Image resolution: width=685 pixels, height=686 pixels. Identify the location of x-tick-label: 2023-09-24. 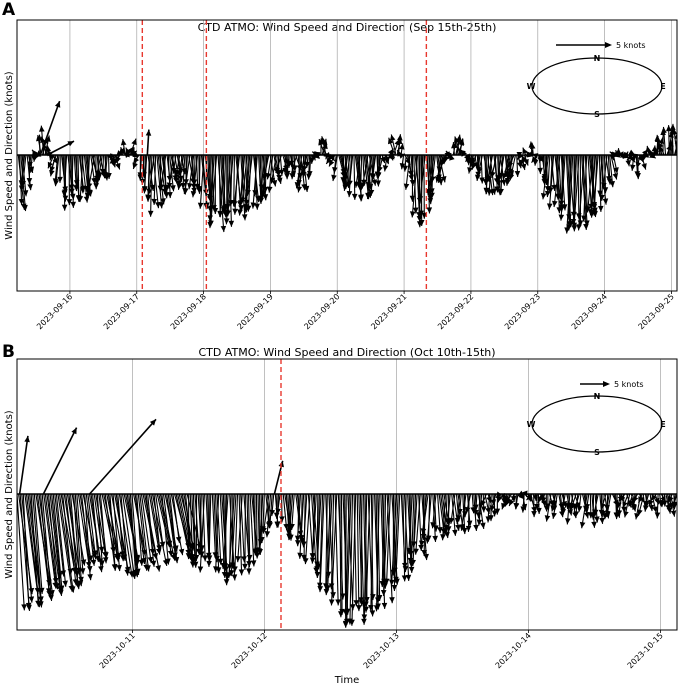
(589, 311).